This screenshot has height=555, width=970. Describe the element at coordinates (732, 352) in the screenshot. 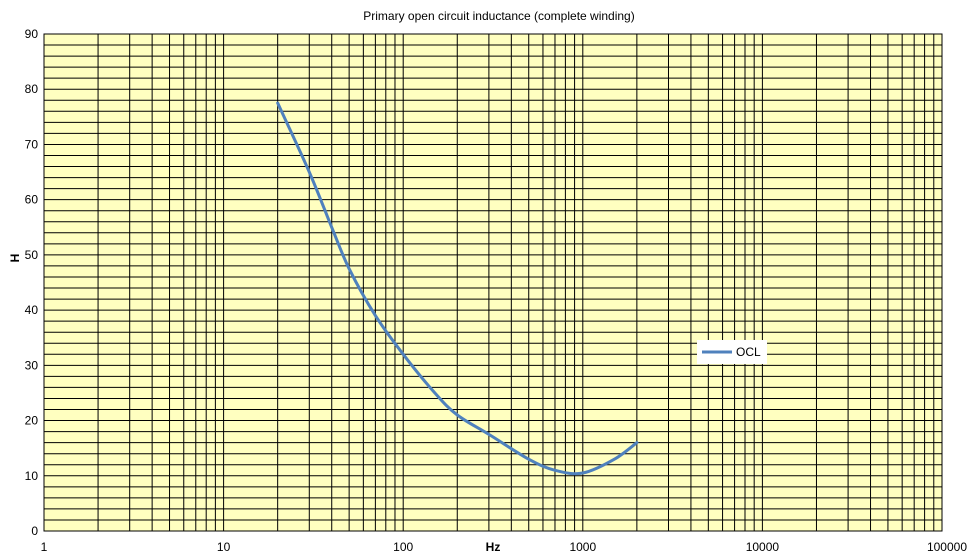

I see `legend: OCL` at that location.